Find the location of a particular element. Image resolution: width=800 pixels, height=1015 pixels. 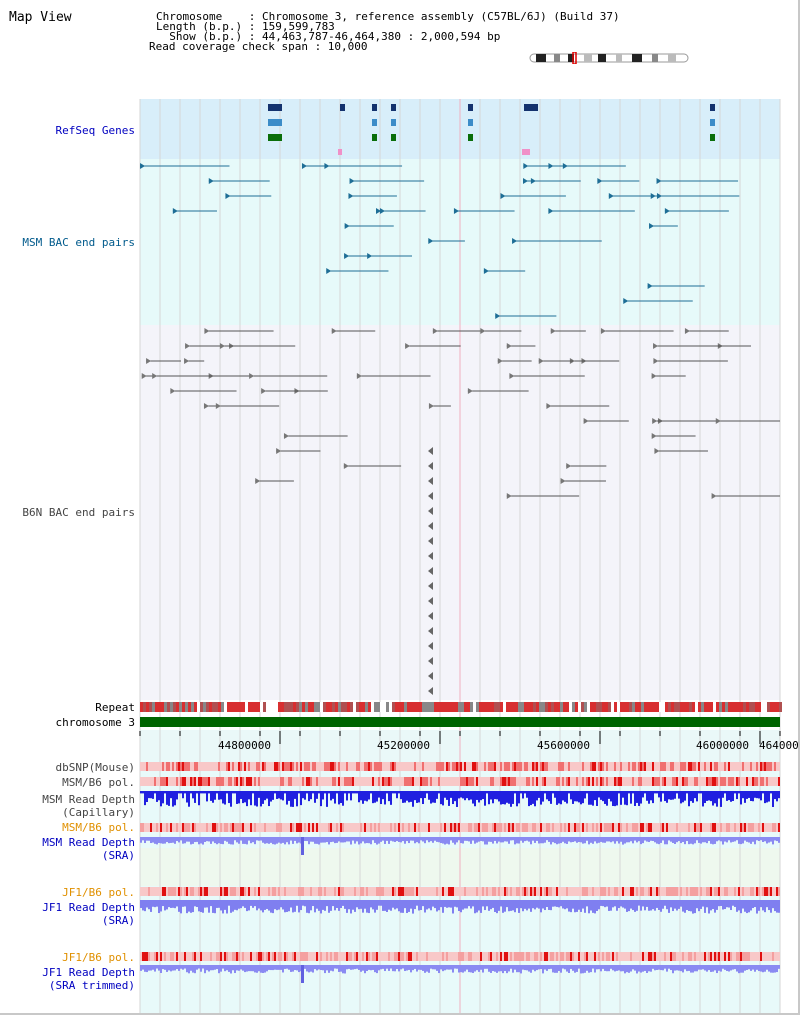

track-label-msm-b6-pol-2: MSM/B6 pol. is located at coordinates (98, 827).